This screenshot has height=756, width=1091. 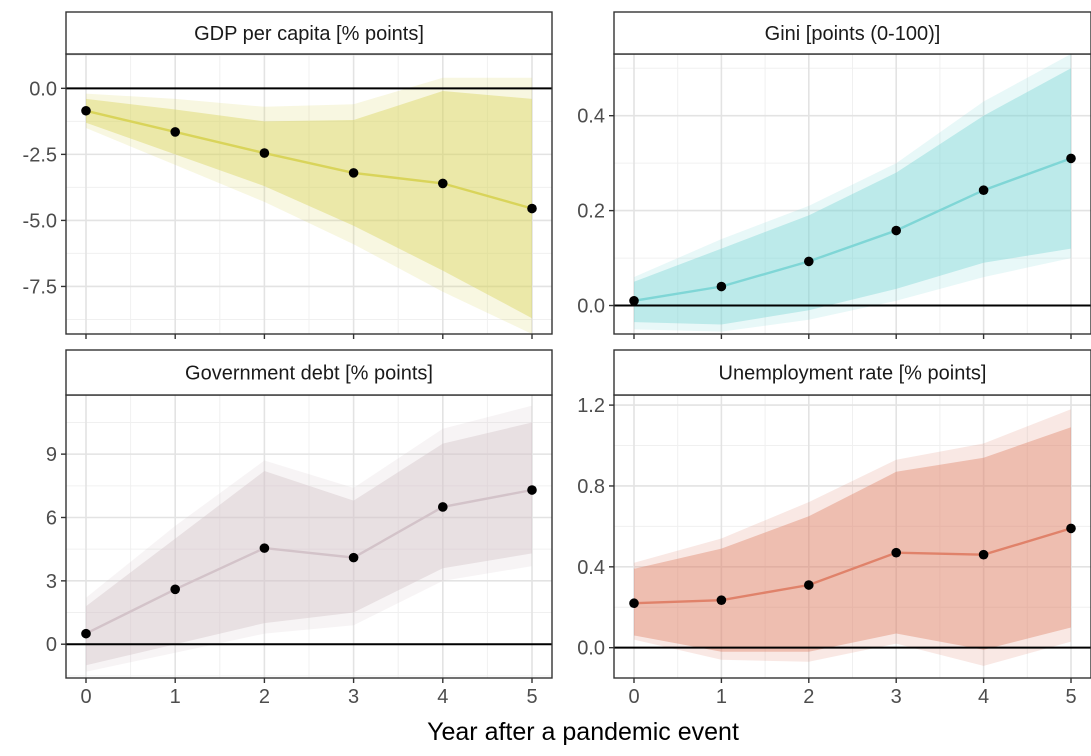 What do you see at coordinates (591, 406) in the screenshot?
I see `y-tick-label: 1.2` at bounding box center [591, 406].